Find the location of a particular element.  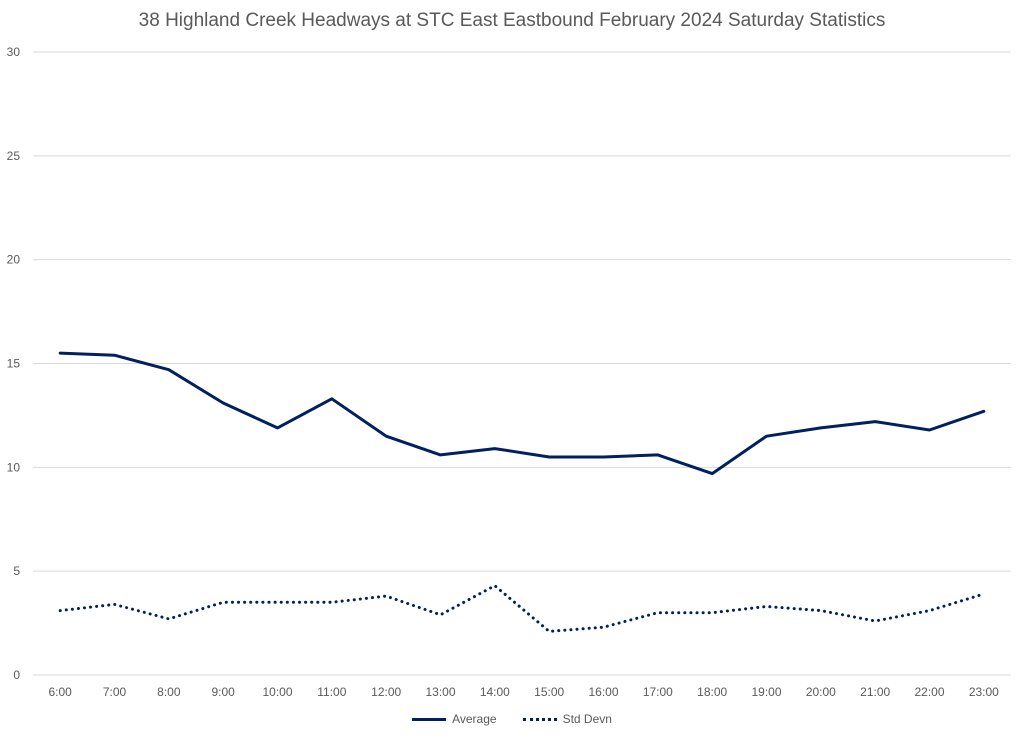

y-tick-label: 25 is located at coordinates (14, 156).